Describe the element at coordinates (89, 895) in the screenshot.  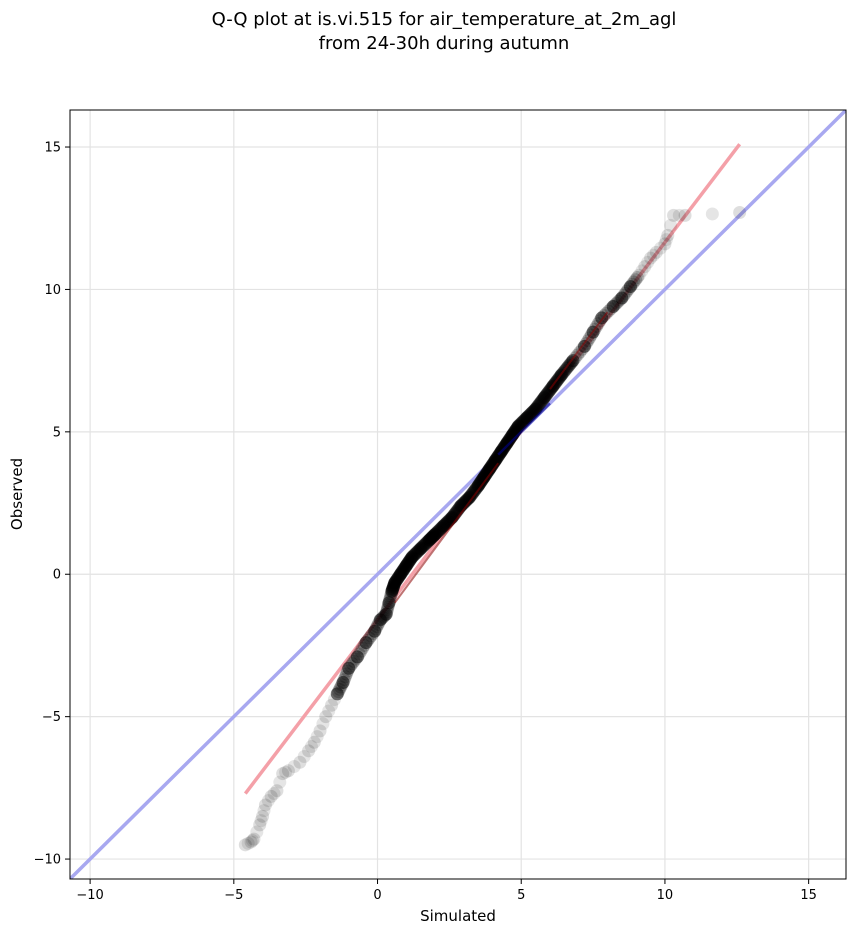
I see `x-tick-label: −10` at that location.